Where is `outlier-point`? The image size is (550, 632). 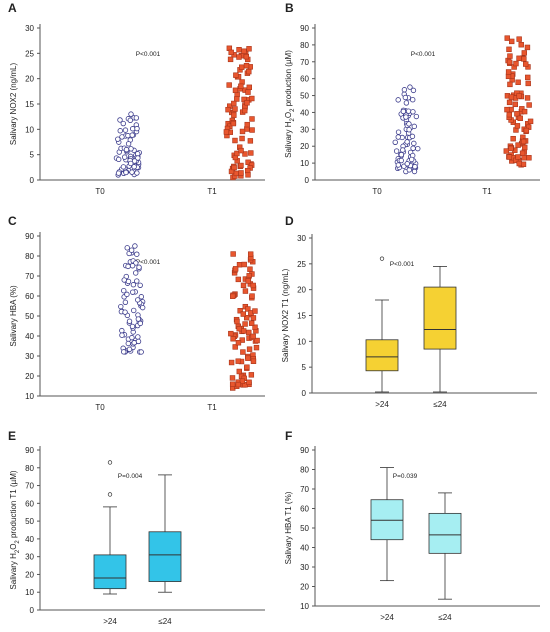
outlier-point is located at coordinates (110, 462).